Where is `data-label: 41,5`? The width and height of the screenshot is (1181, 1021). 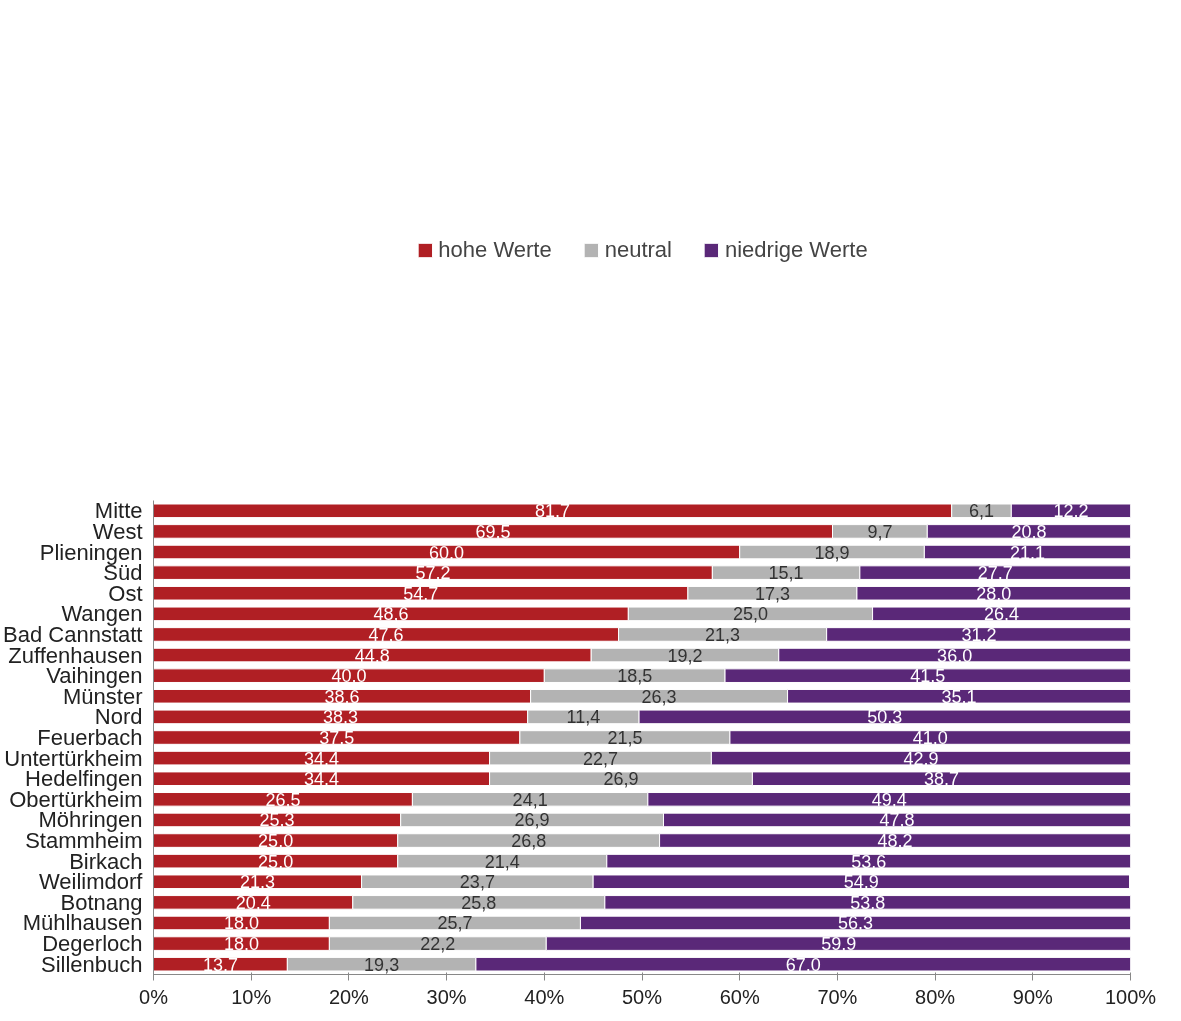 data-label: 41,5 is located at coordinates (928, 676).